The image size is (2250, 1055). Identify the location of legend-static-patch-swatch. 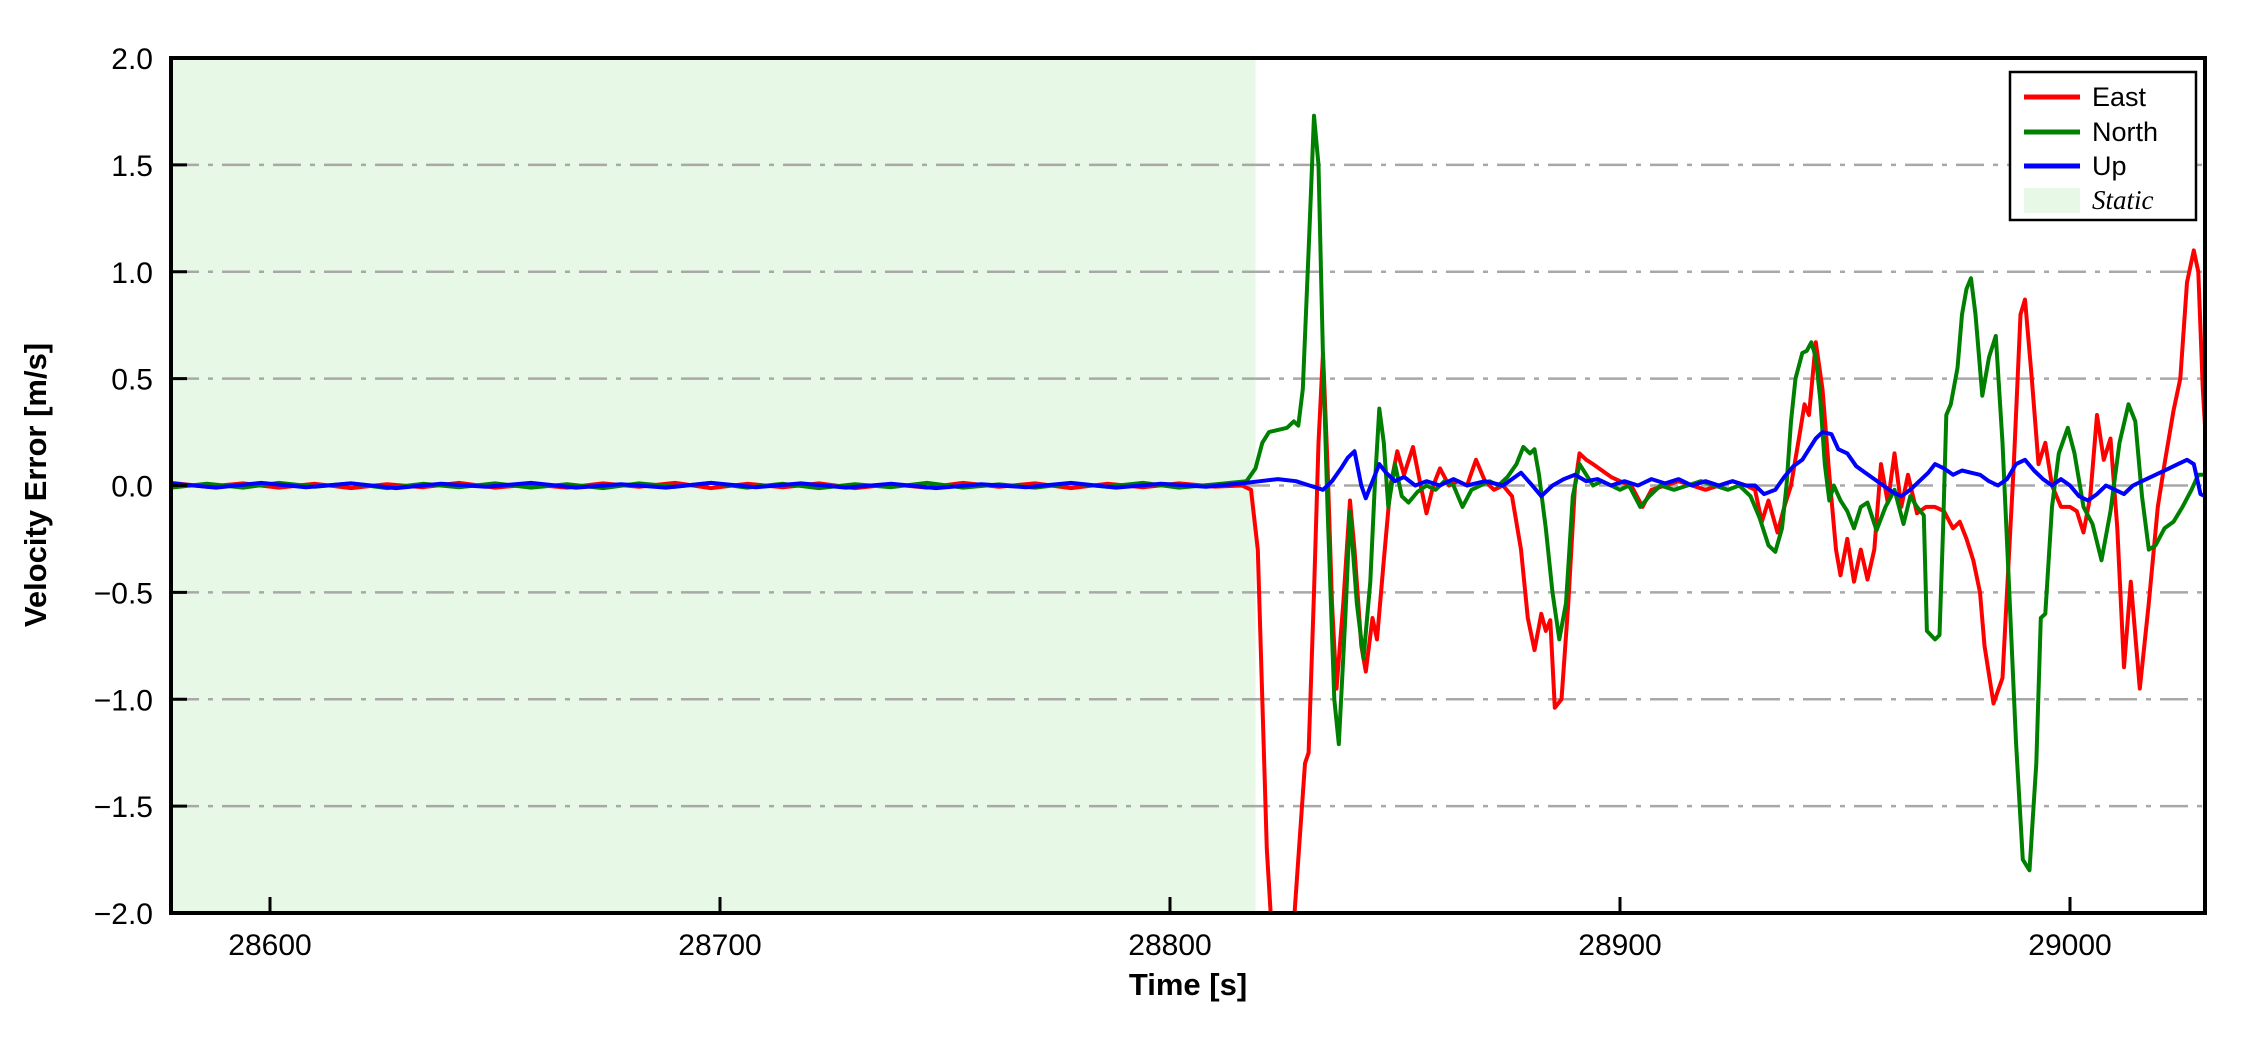
(2052, 200).